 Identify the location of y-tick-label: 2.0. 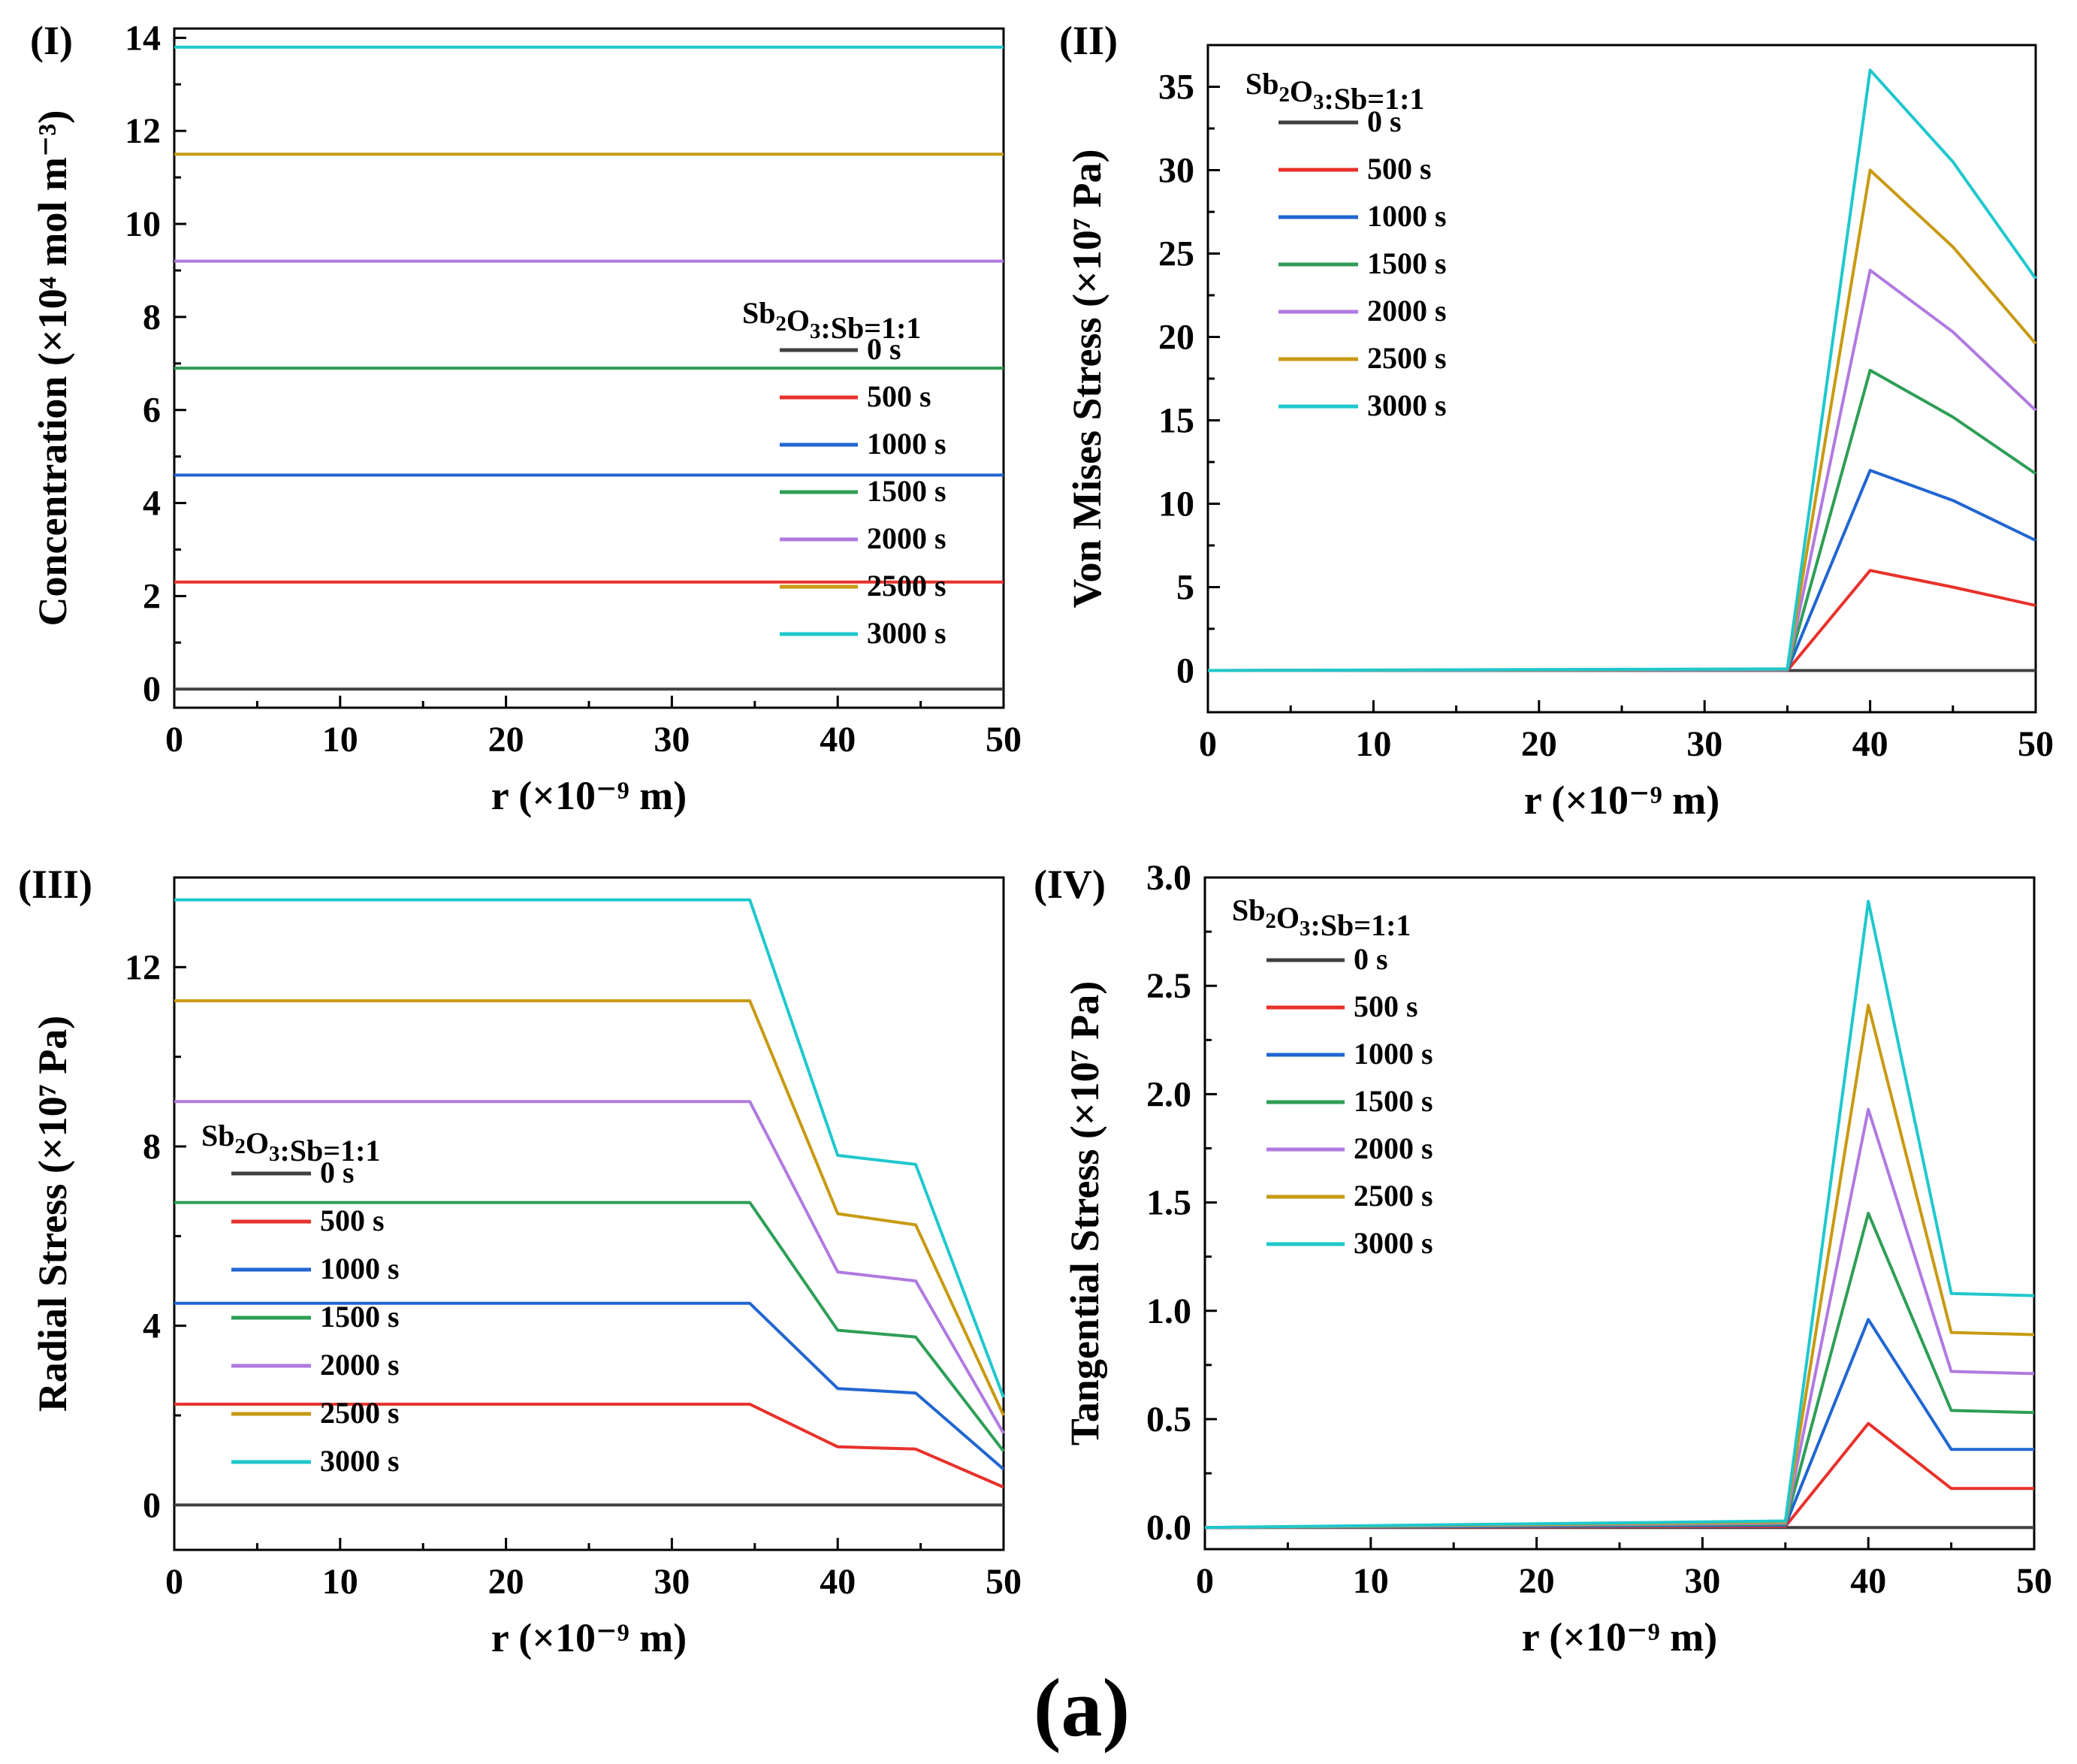
(1168, 1094).